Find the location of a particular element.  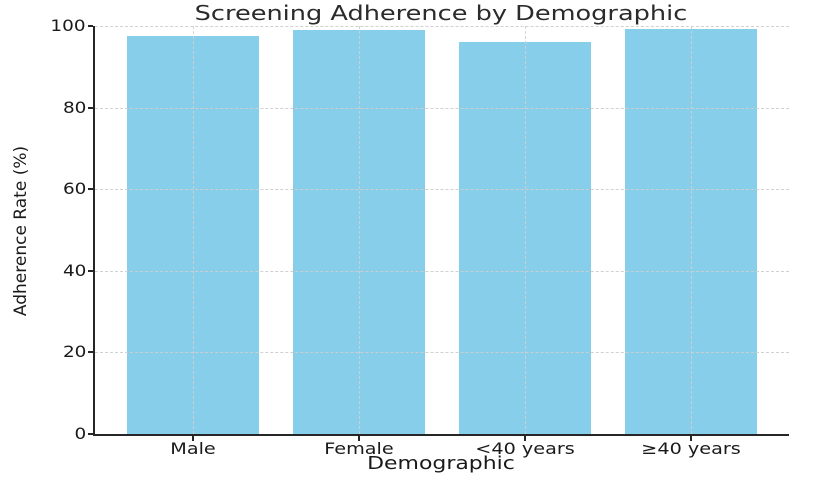

y-tick-label: 80 is located at coordinates (74, 107).